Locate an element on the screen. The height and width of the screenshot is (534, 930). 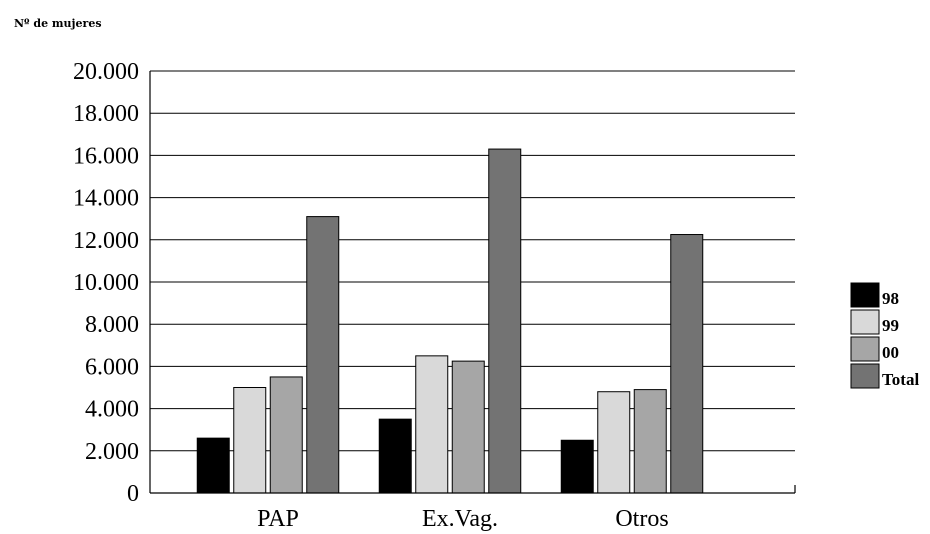
legend-label: Total is located at coordinates (900, 379).